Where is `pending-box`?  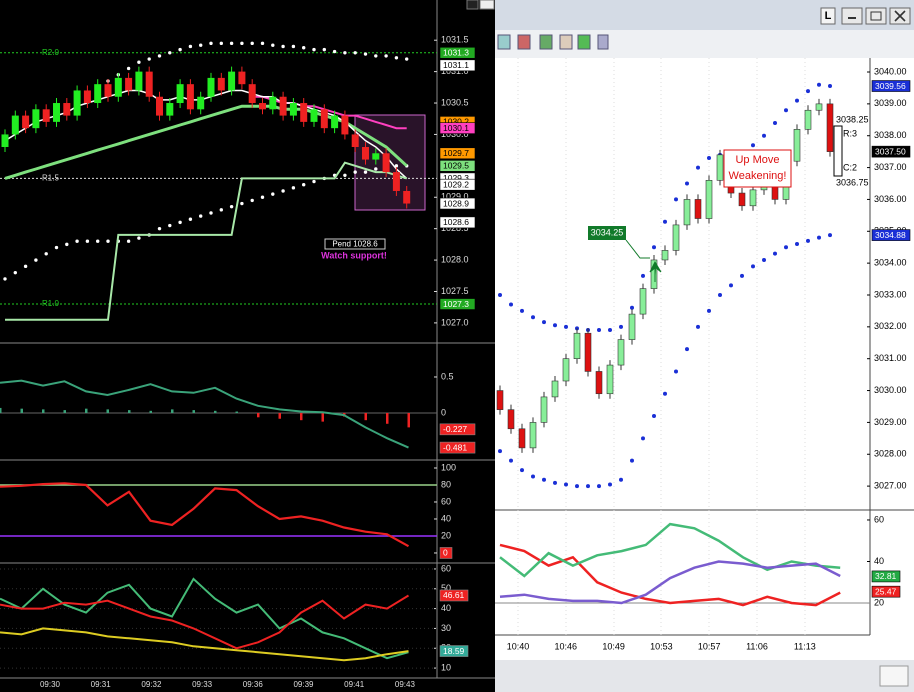
pending-box is located at coordinates (355, 244).